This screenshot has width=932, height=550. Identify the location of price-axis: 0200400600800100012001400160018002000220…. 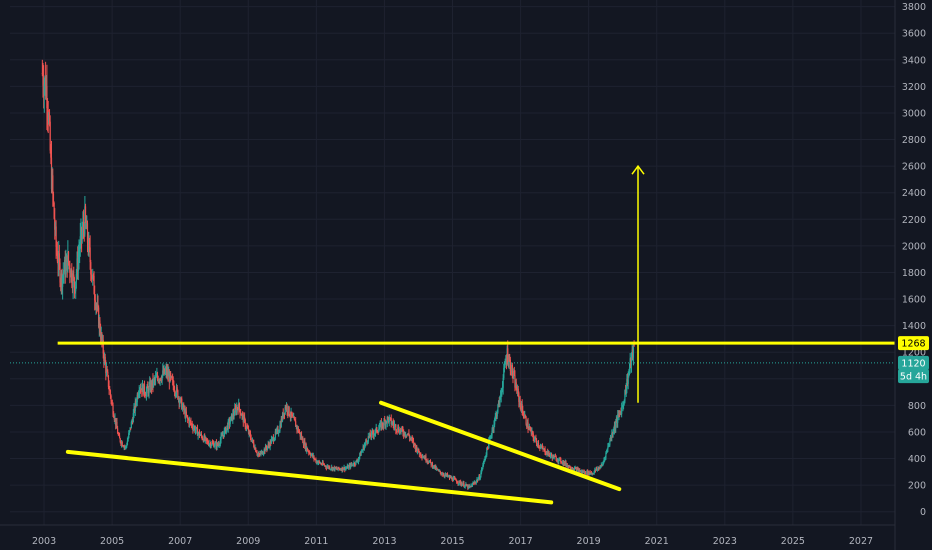
(910, 275).